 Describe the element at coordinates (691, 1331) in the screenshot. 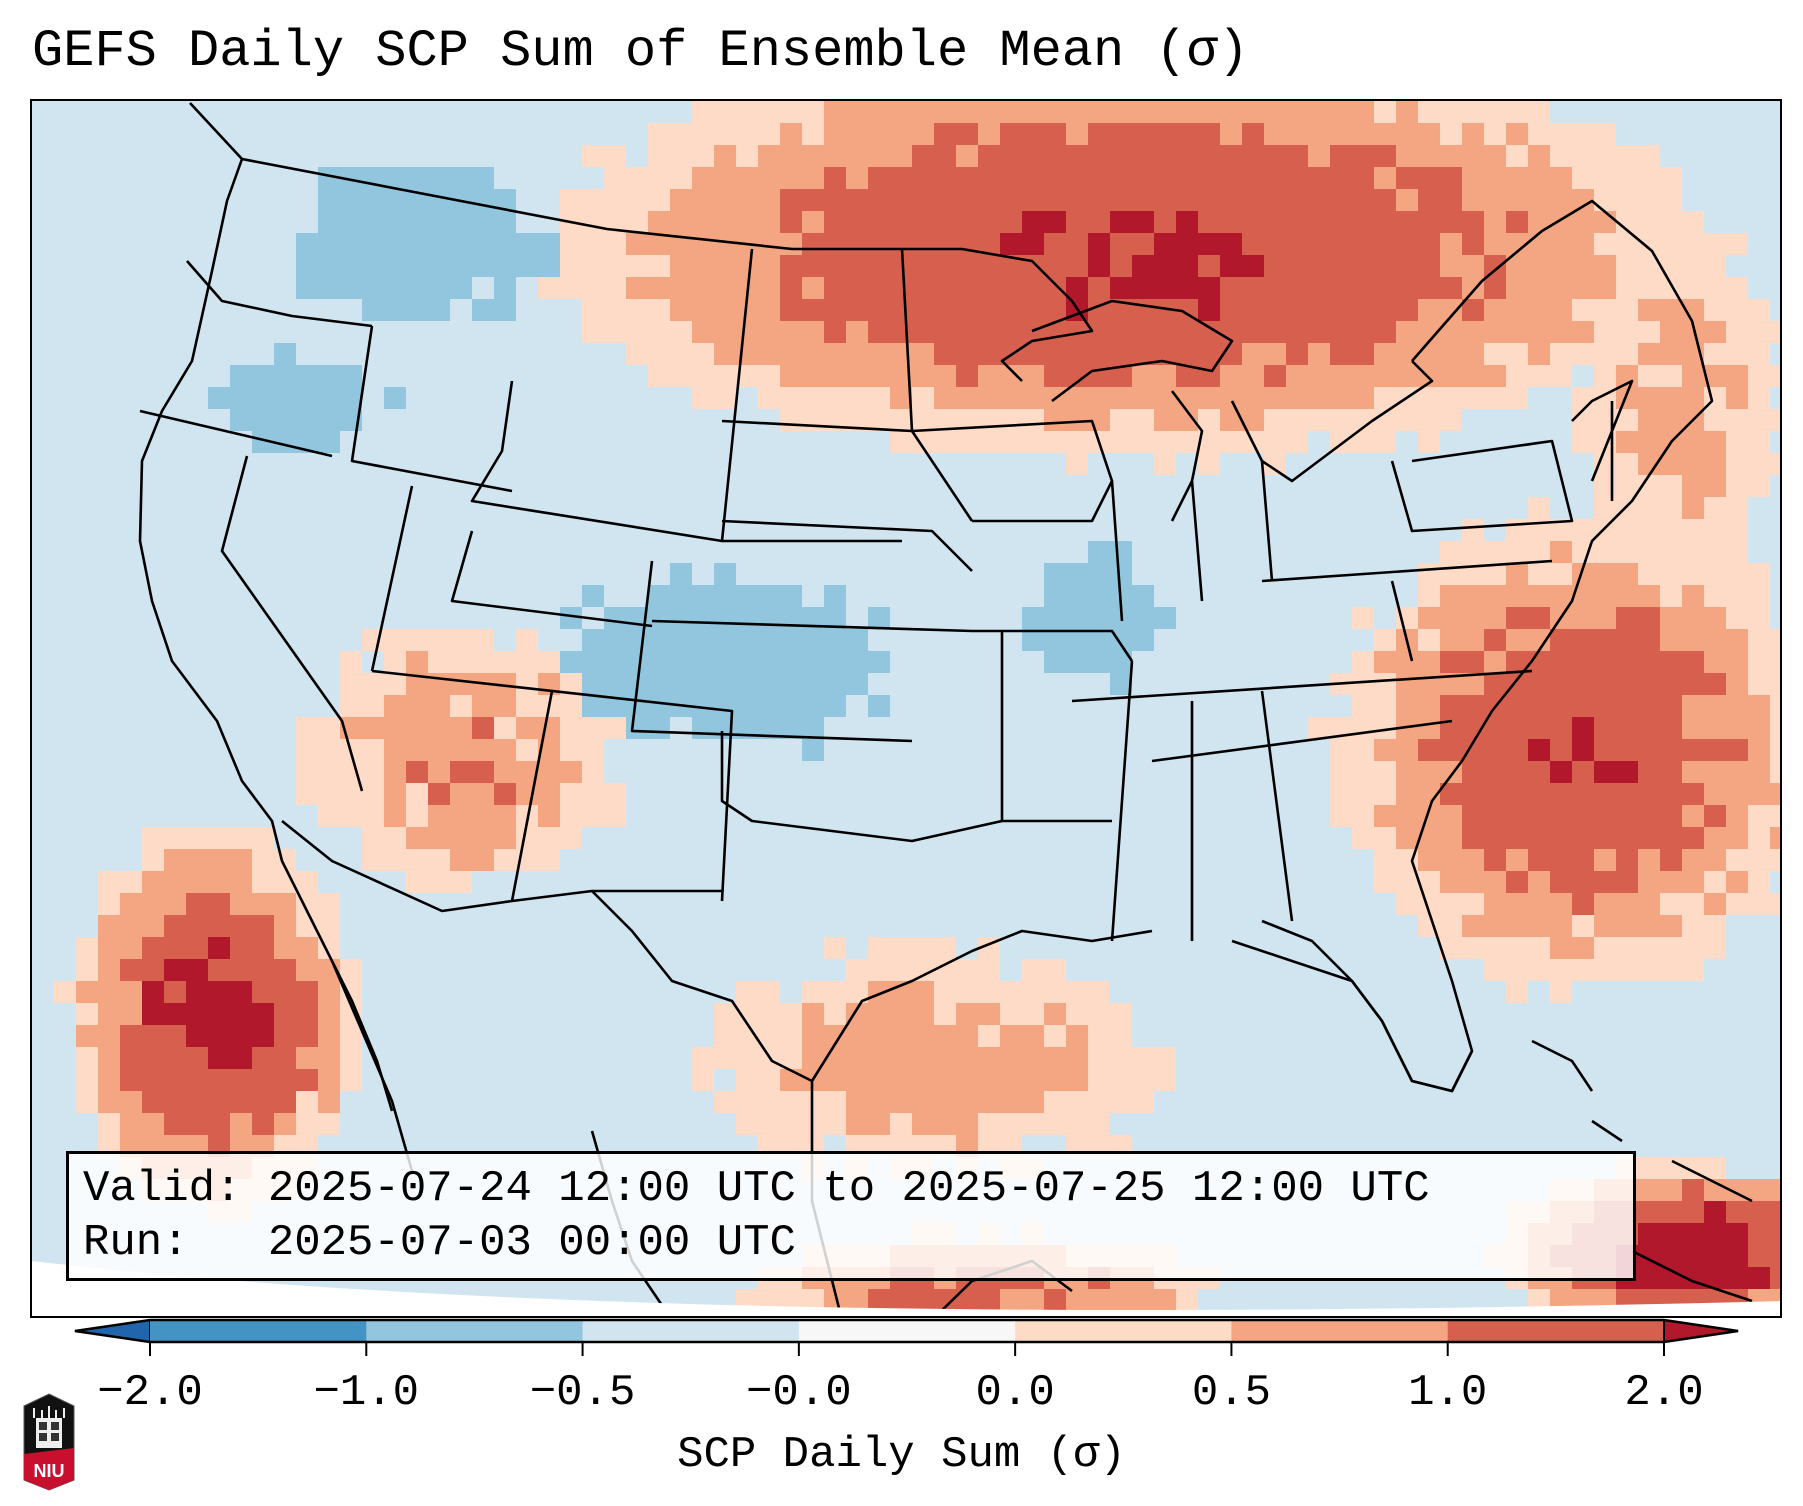

I see `colorbar-segment` at that location.